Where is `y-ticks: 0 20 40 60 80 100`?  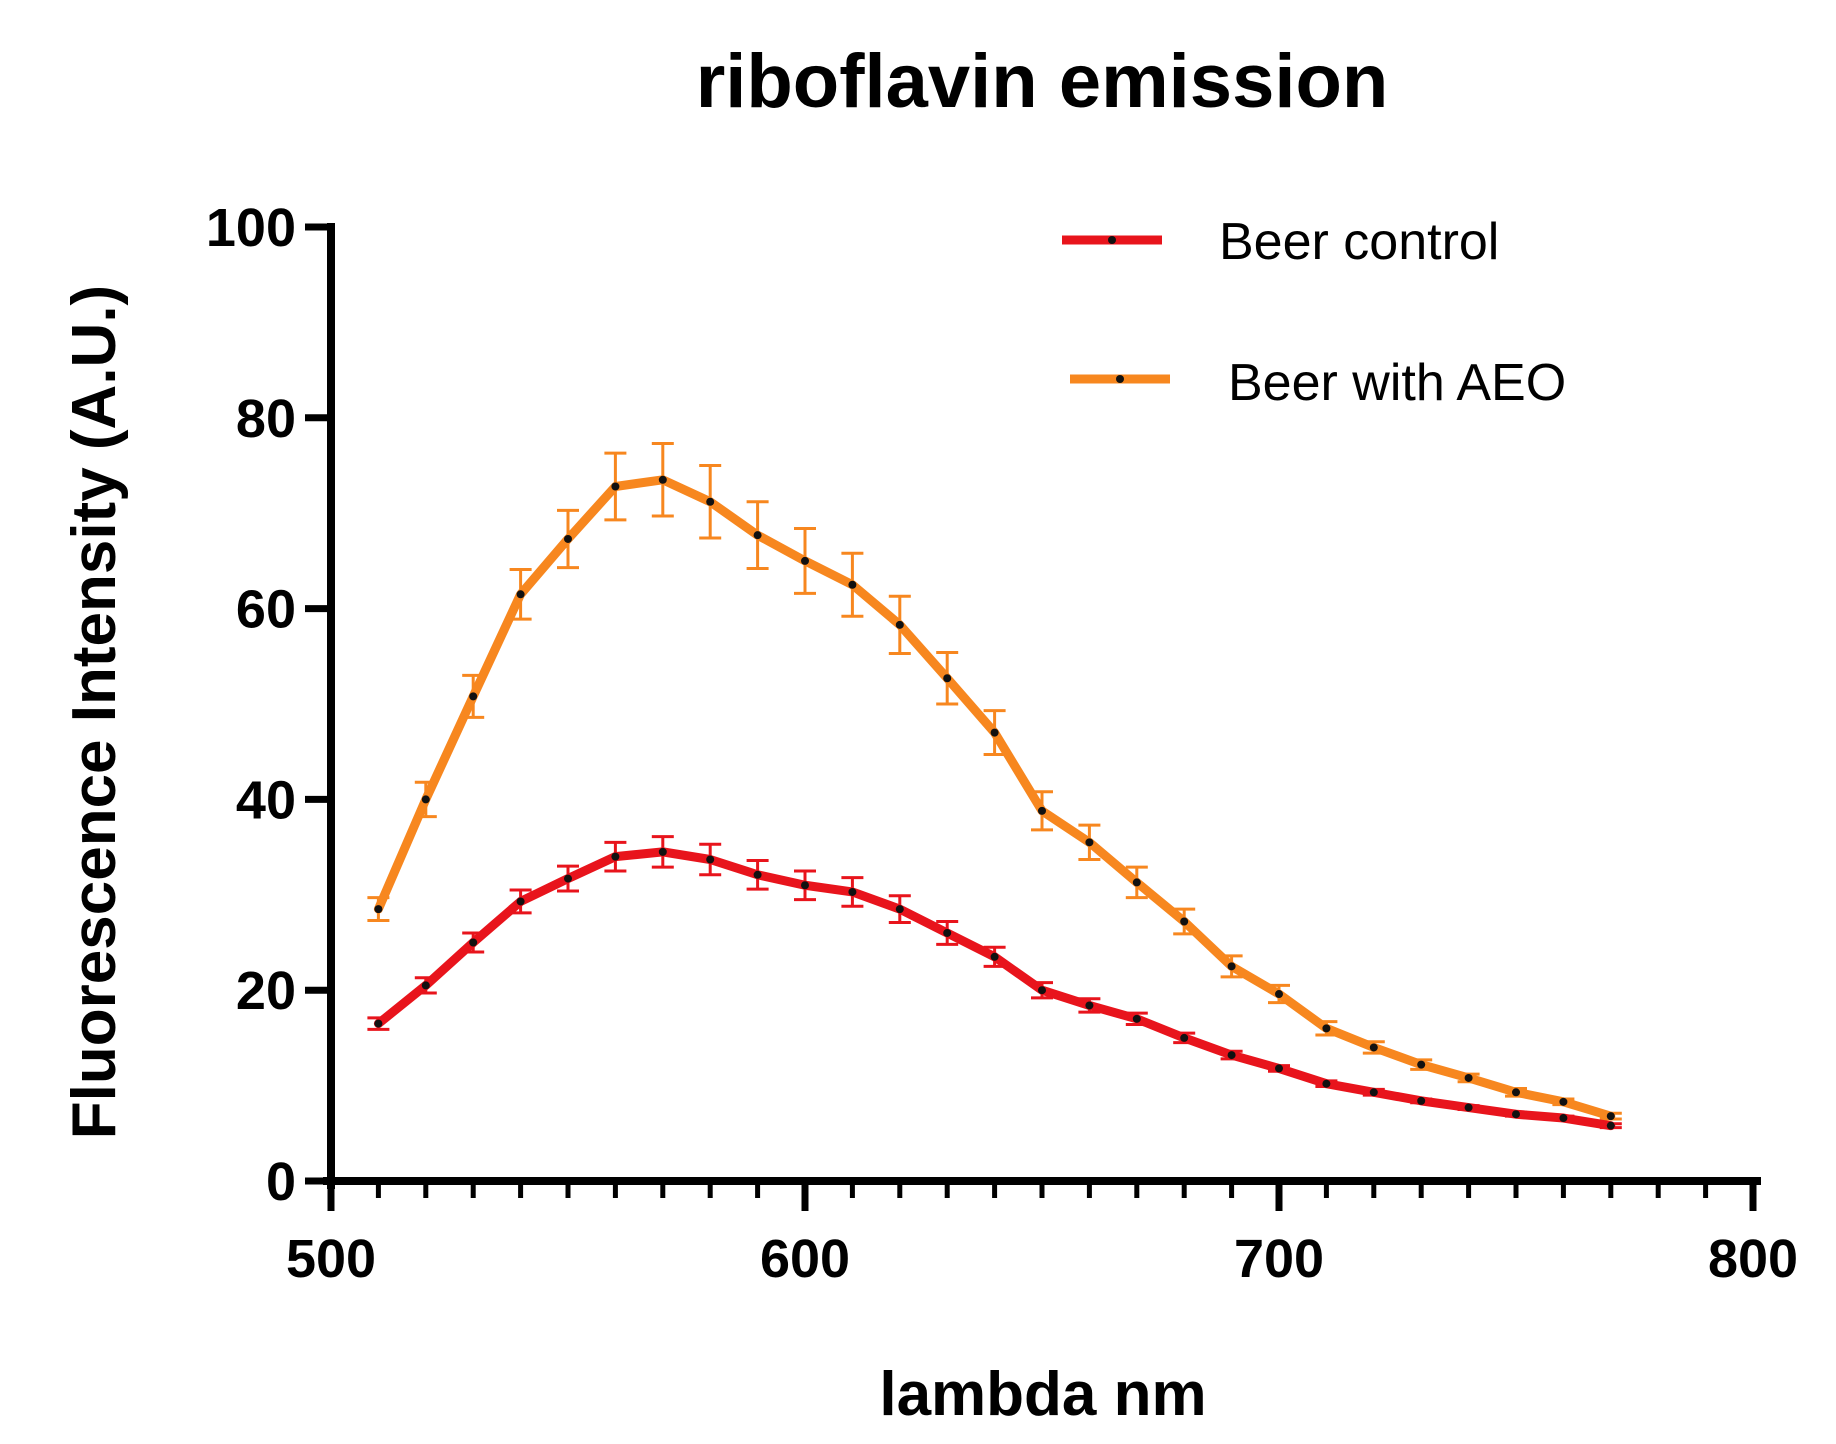
y-ticks: 0 20 40 60 80 100 is located at coordinates (268, 705).